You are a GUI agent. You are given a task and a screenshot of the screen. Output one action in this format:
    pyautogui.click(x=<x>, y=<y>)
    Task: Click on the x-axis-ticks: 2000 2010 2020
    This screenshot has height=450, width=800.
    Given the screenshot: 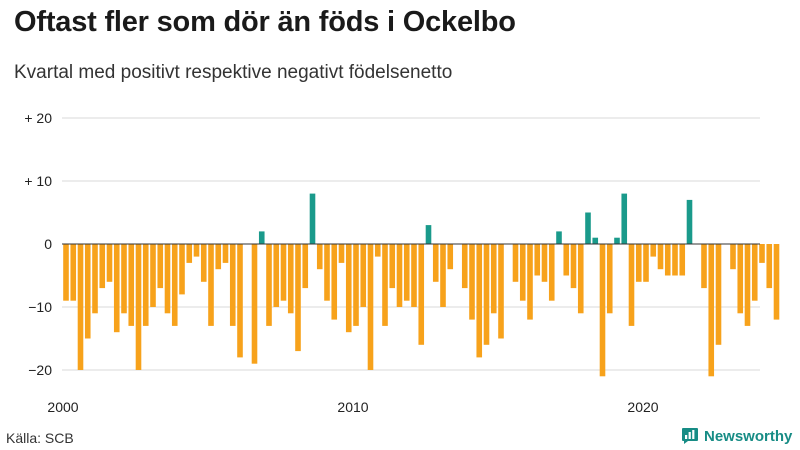 What is the action you would take?
    pyautogui.click(x=352, y=407)
    